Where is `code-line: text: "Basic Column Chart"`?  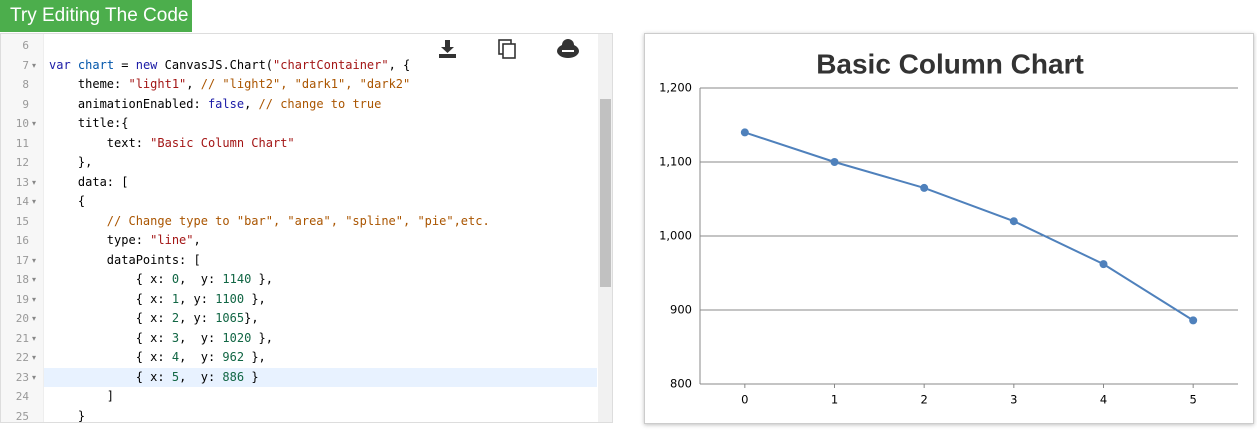 code-line: text: "Basic Column Chart" is located at coordinates (172, 144).